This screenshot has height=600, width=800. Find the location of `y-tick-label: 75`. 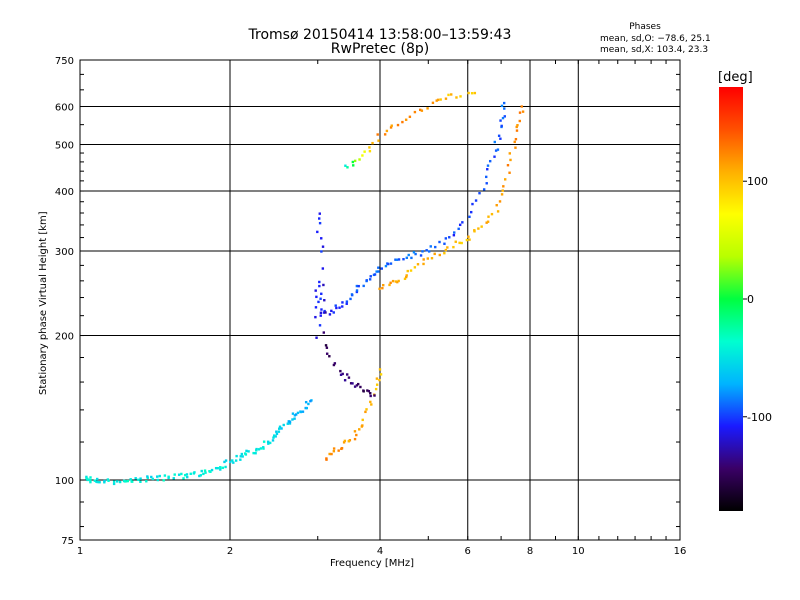

y-tick-label: 75 is located at coordinates (67, 541).